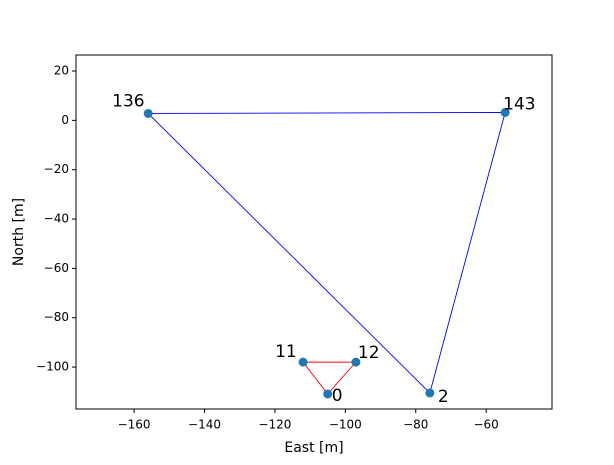  Describe the element at coordinates (19, 232) in the screenshot. I see `y-axis-label: North [m]` at that location.